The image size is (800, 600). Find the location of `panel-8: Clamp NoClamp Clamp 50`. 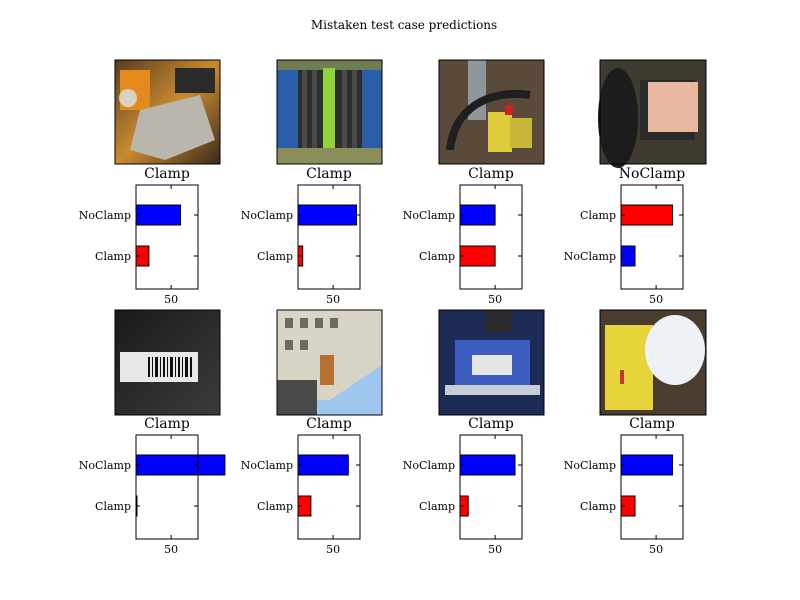

panel-8: Clamp NoClamp Clamp 50 is located at coordinates (624, 486).